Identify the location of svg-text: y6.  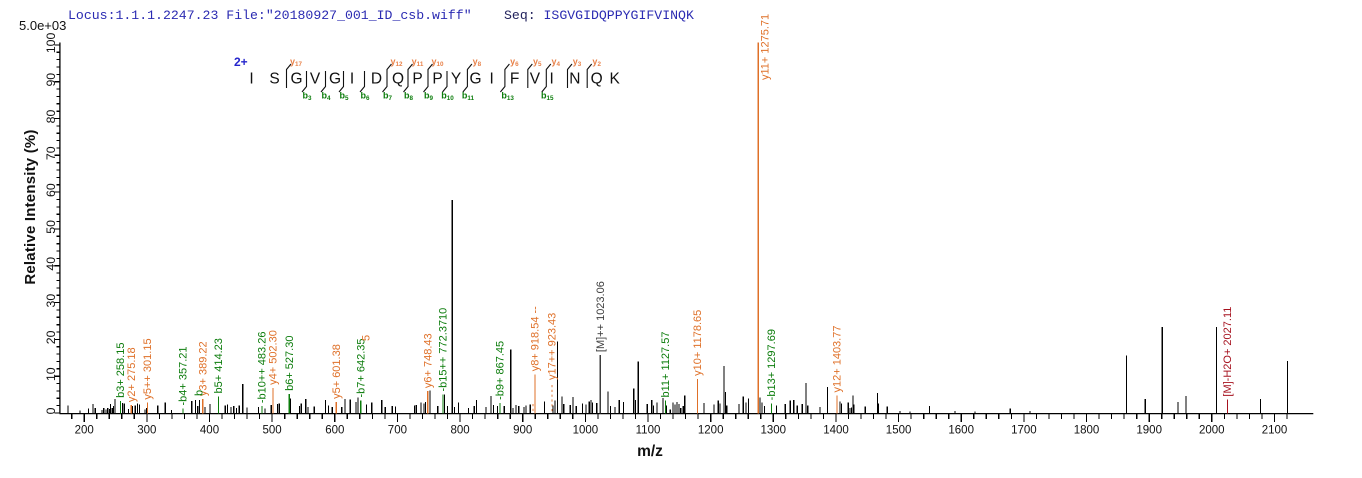
(514, 62).